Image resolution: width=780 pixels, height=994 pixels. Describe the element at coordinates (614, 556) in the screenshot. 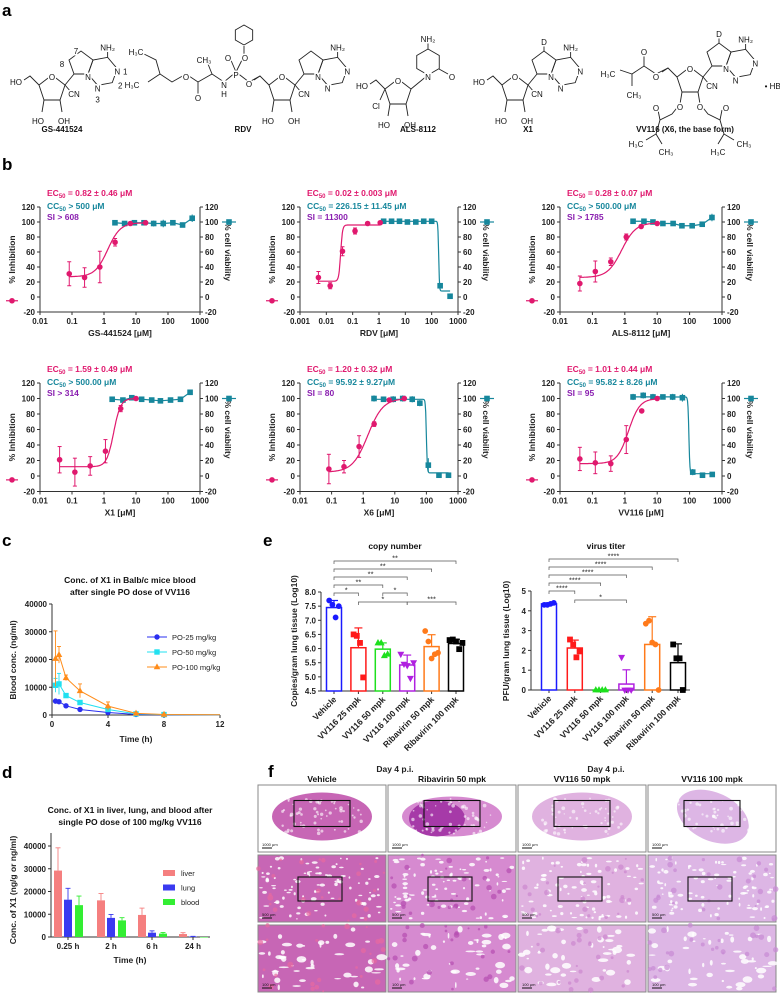

I see `significance-label: ****` at that location.